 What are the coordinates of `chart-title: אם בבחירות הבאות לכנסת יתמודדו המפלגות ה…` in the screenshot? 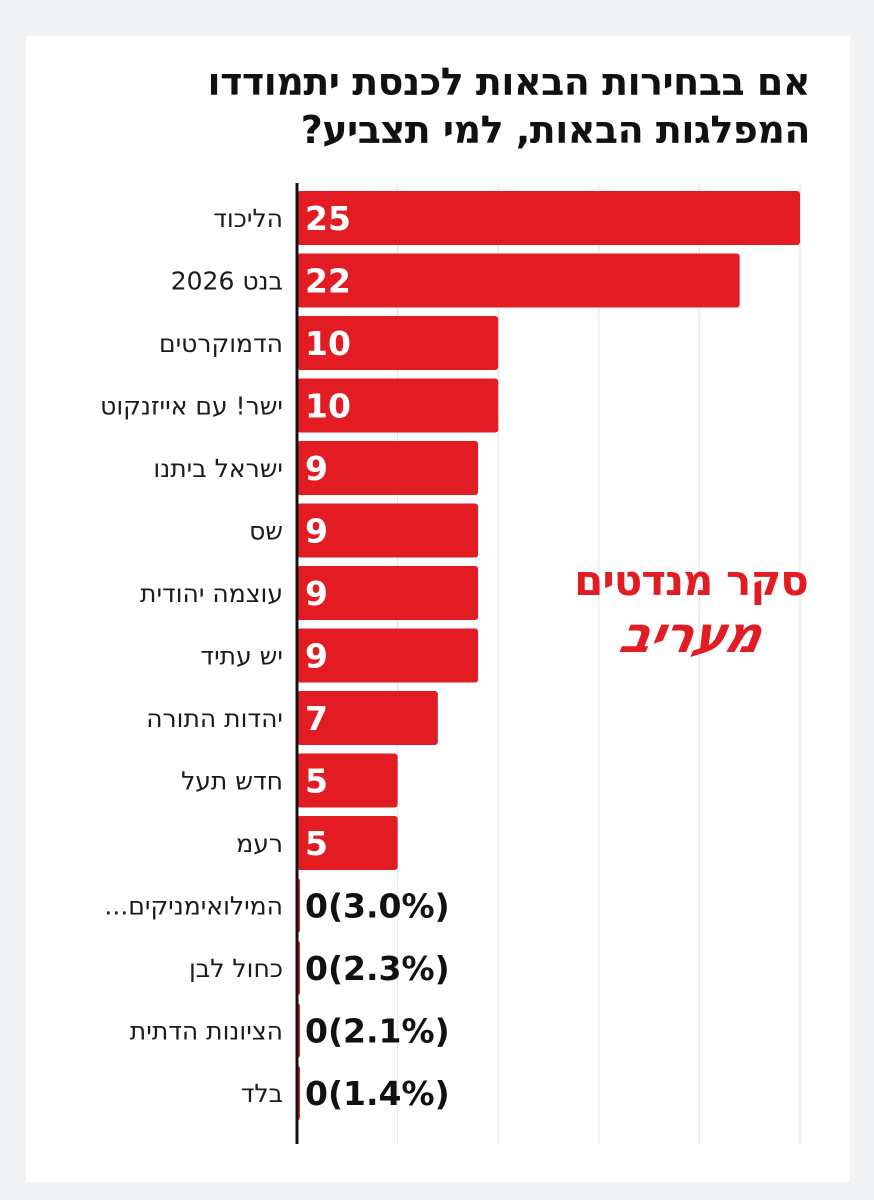 It's located at (509, 106).